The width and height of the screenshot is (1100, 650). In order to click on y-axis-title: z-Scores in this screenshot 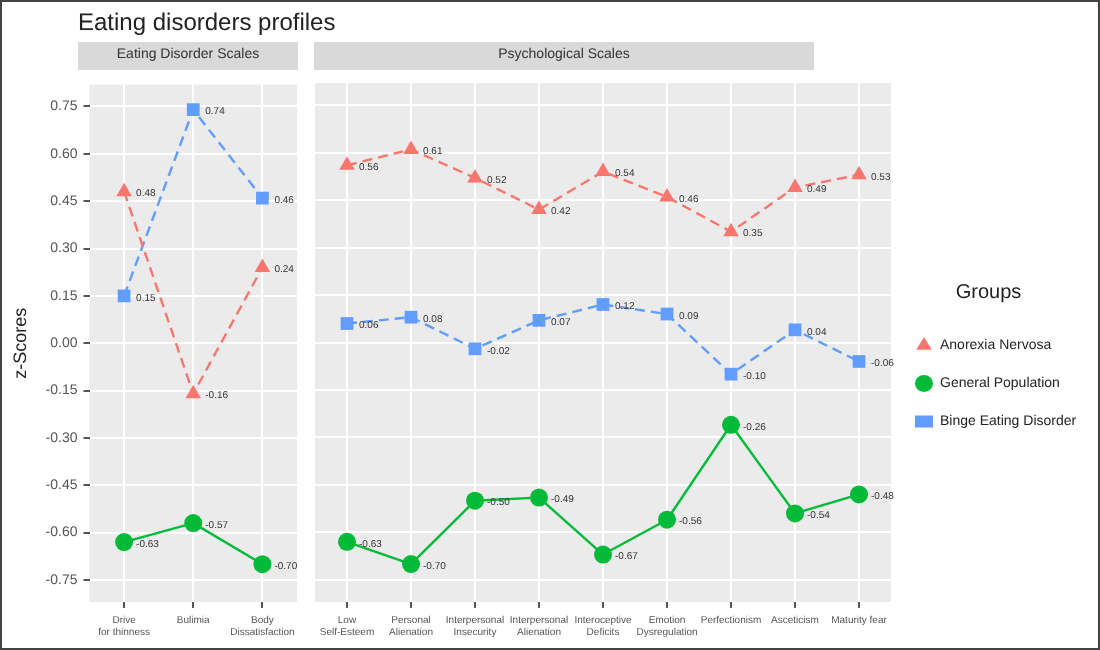, I will do `click(19, 342)`.